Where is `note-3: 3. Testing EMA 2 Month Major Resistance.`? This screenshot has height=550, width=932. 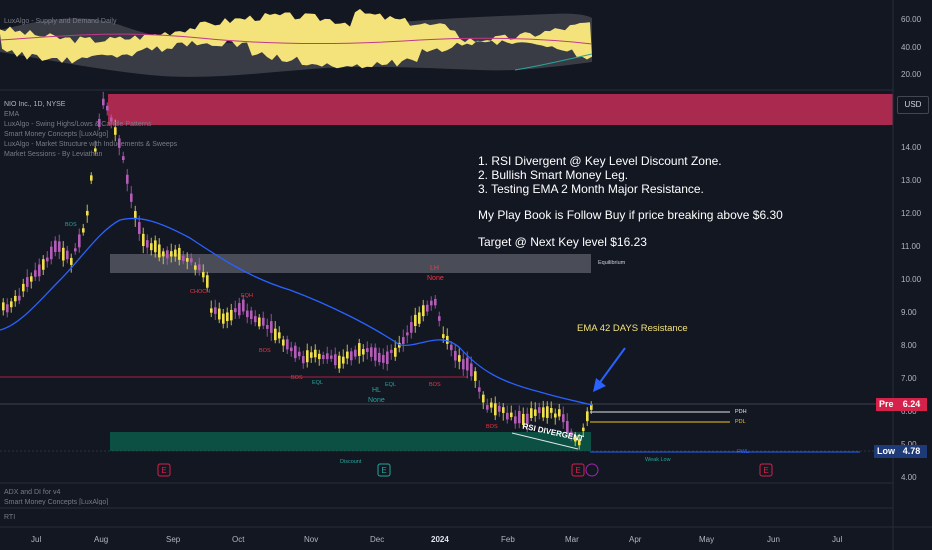 note-3: 3. Testing EMA 2 Month Major Resistance. is located at coordinates (591, 189).